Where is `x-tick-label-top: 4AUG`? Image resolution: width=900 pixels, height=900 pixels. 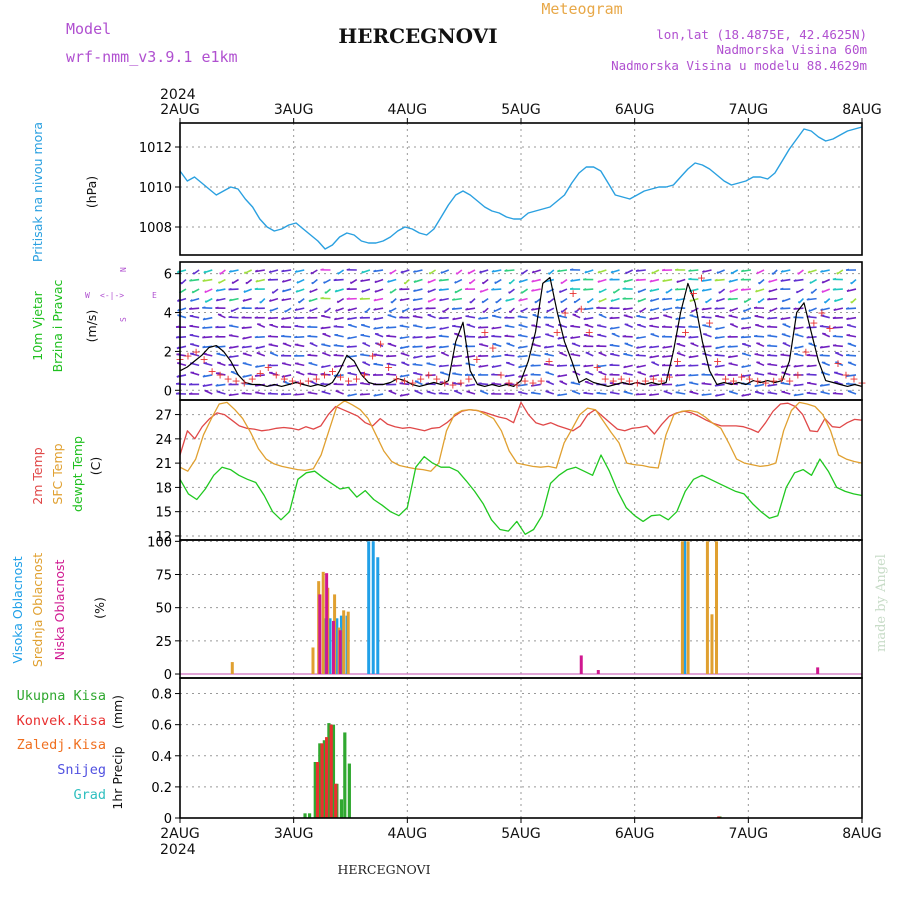 x-tick-label-top: 4AUG is located at coordinates (408, 110).